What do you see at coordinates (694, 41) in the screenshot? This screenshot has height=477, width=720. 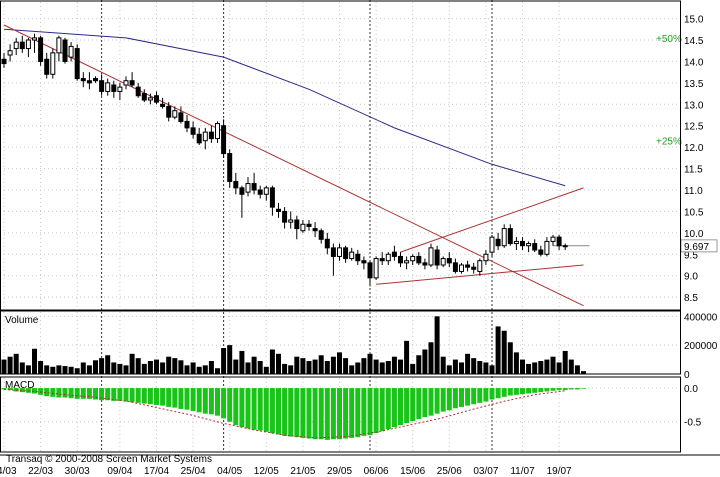 I see `price-tick-label: 14.5` at bounding box center [694, 41].